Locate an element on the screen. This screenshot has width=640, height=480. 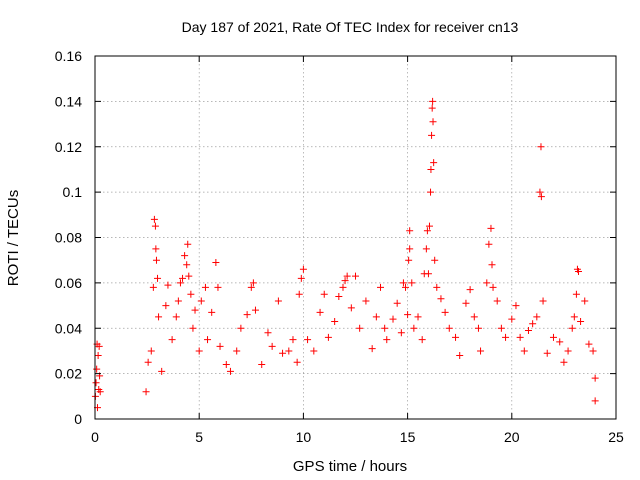
y-tick-label: 0.06 is located at coordinates (68, 283).